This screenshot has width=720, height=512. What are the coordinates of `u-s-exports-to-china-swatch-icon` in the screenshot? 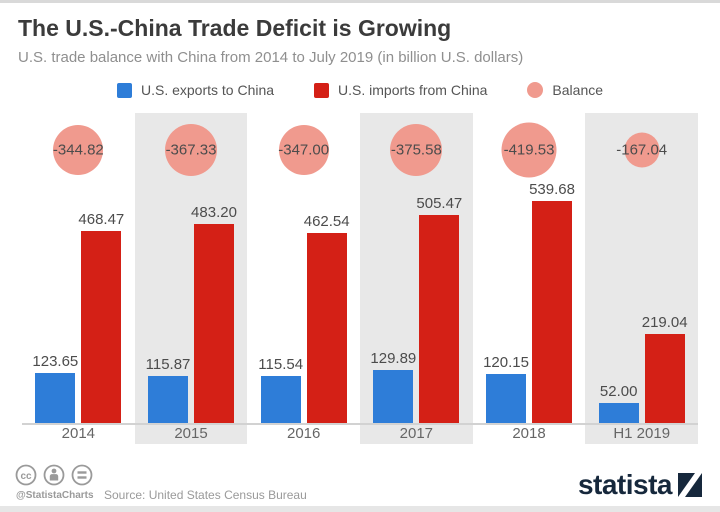 It's located at (124, 90).